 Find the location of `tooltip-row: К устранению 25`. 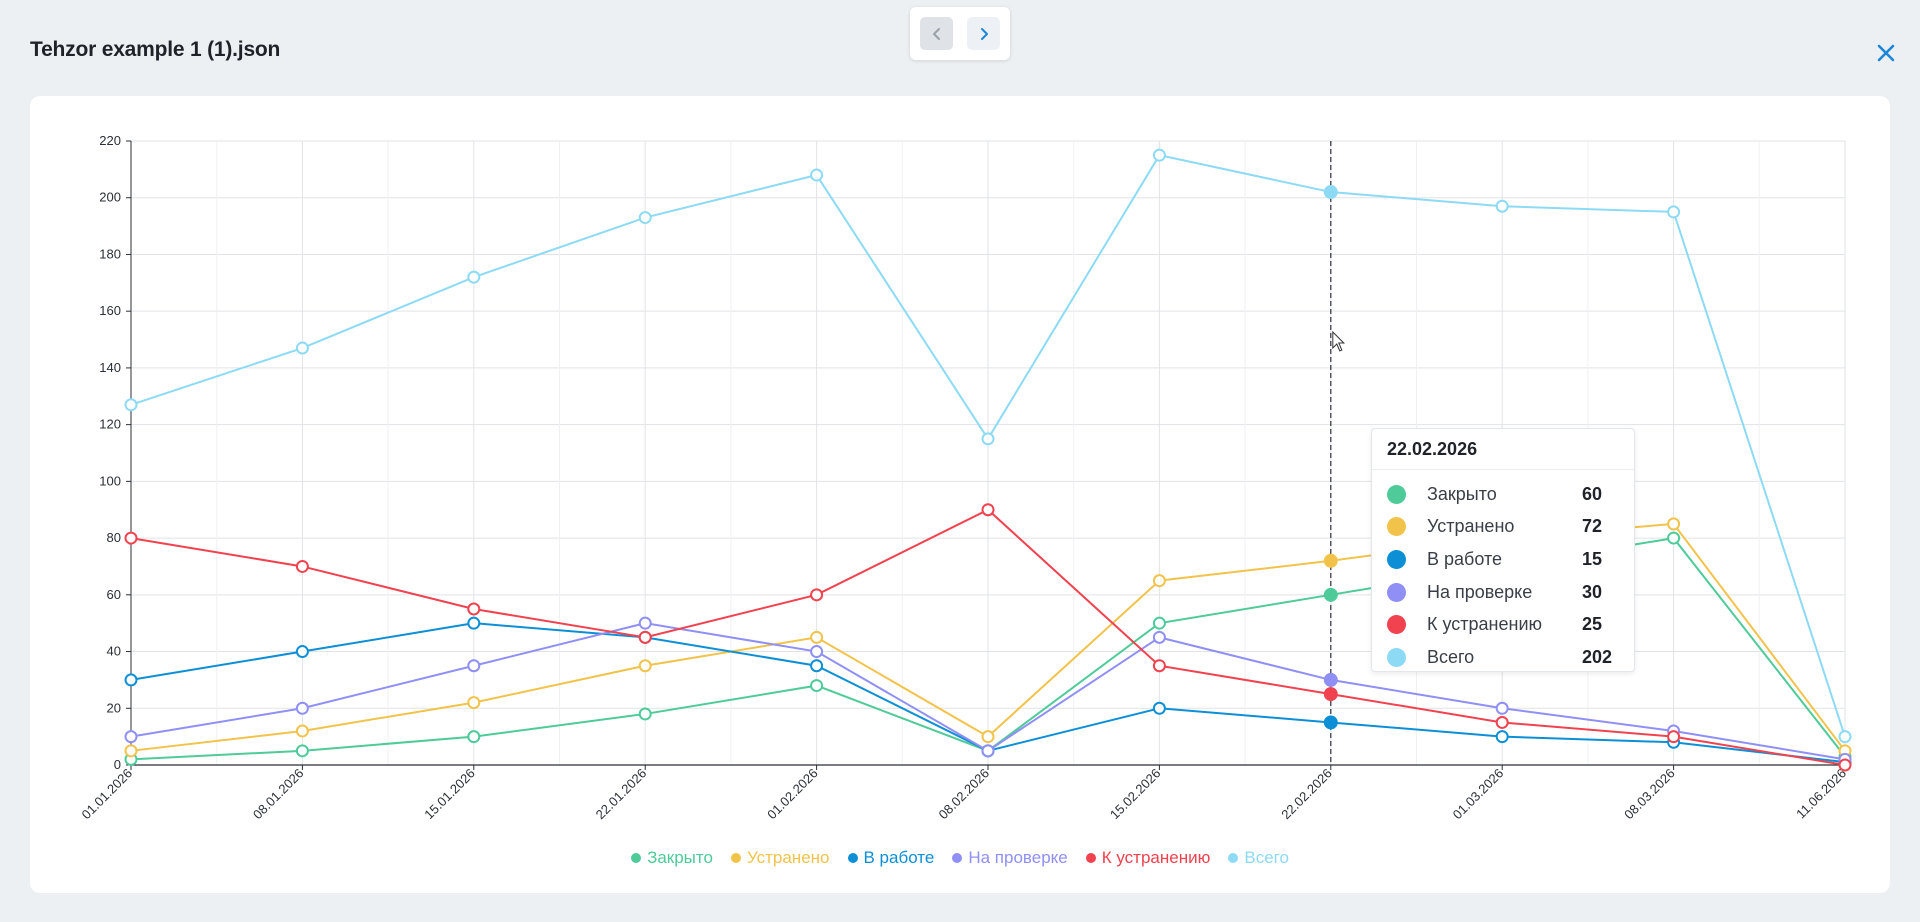

tooltip-row: К устранению 25 is located at coordinates (1503, 625).